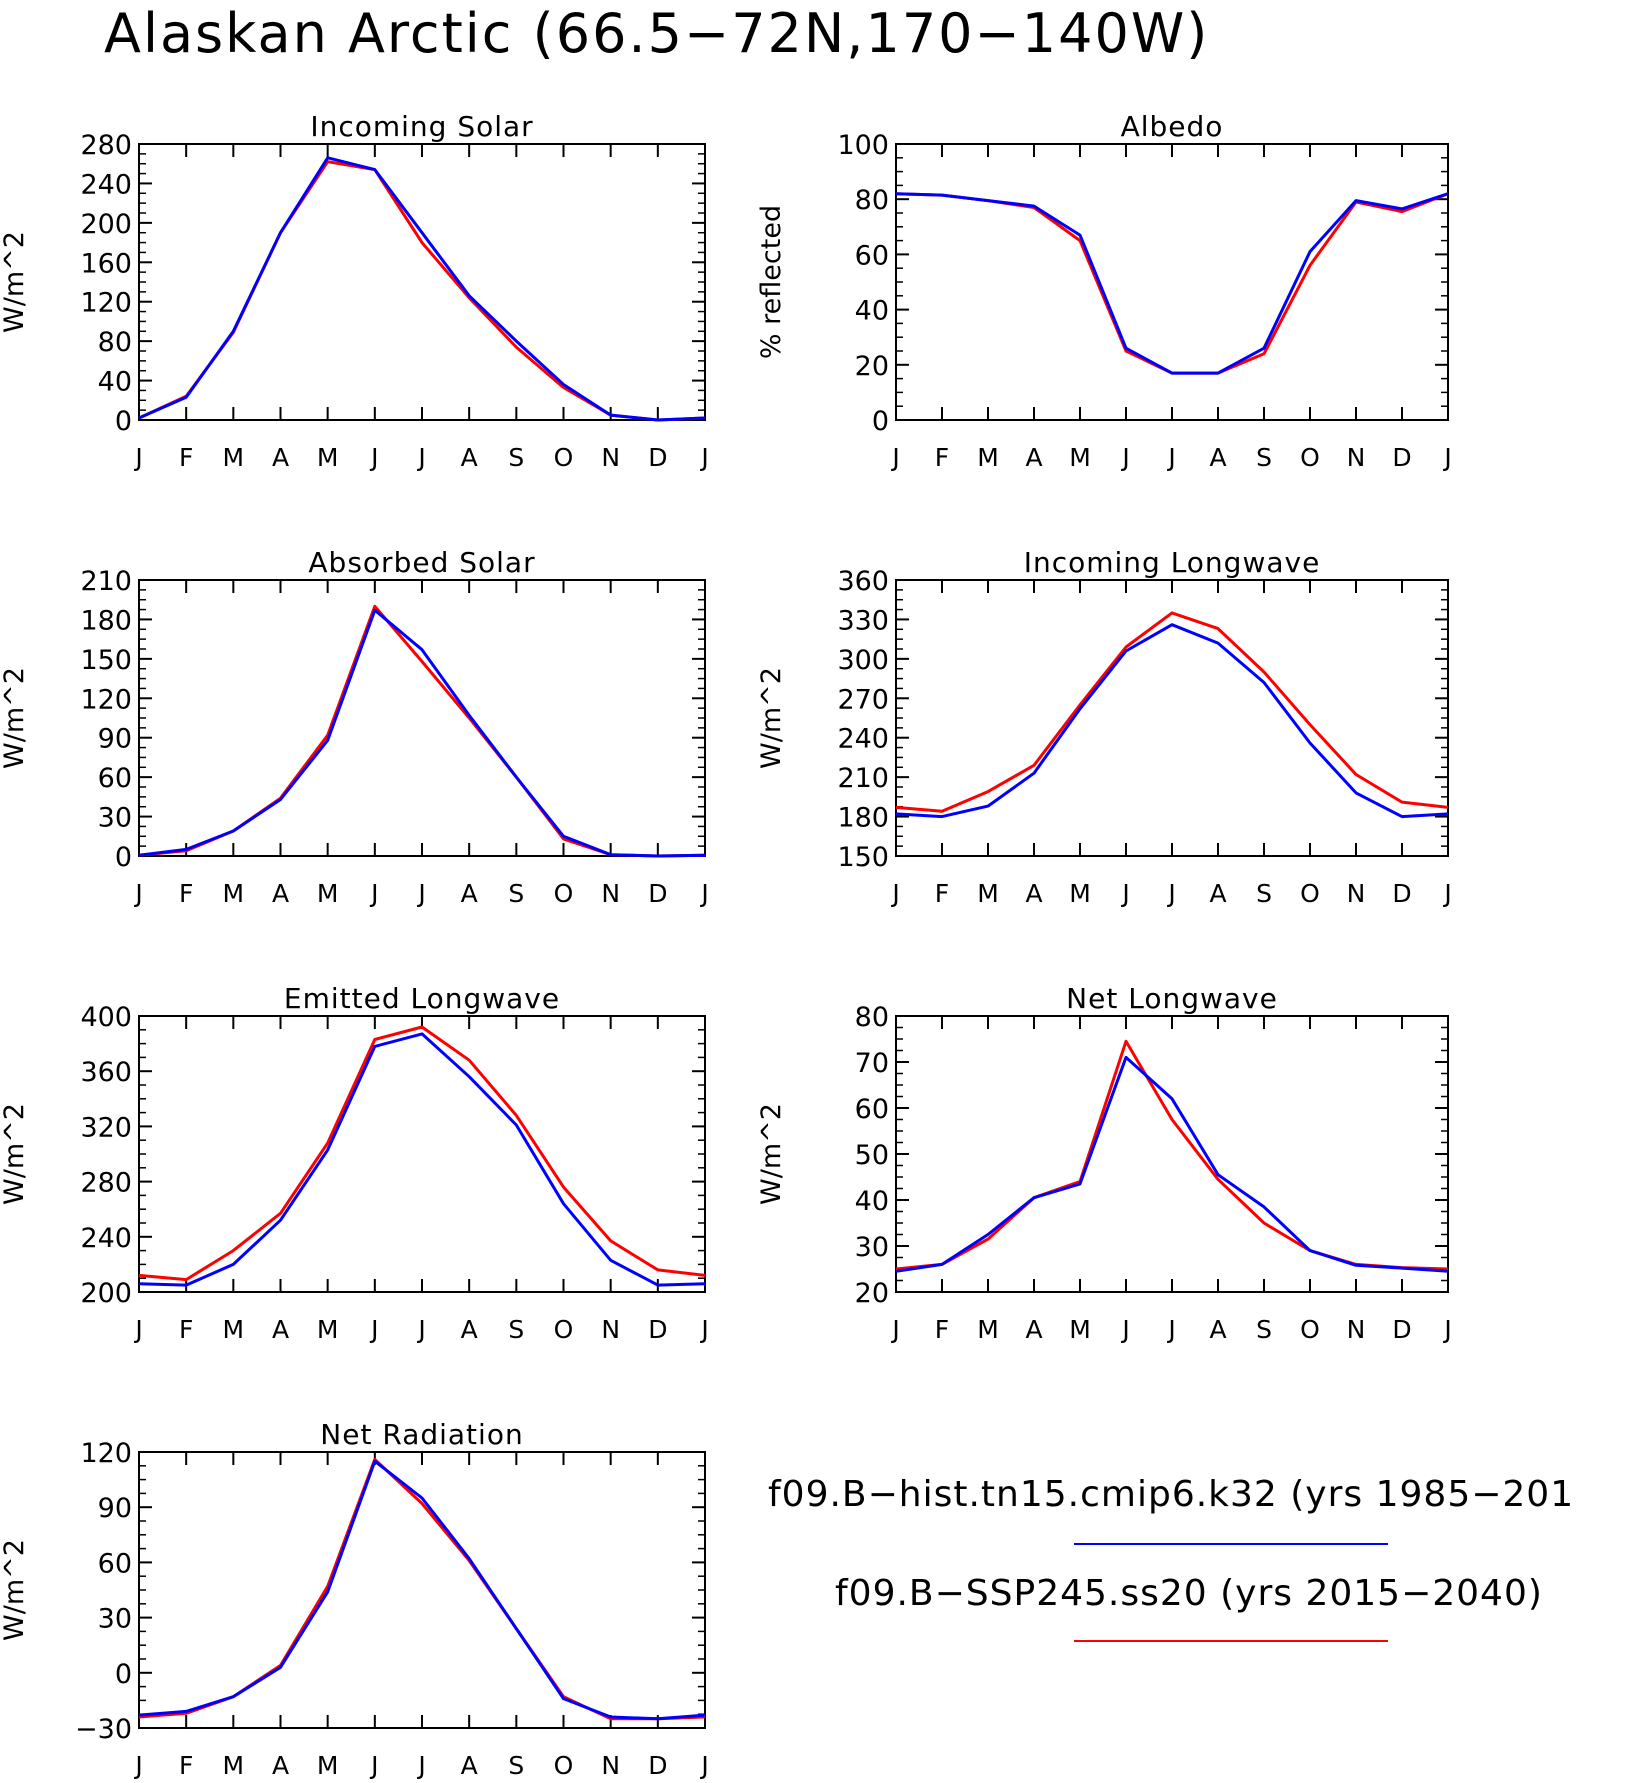 This screenshot has width=1643, height=1783. I want to click on emitted-longwave-ylabel: W/m^2, so click(15, 1154).